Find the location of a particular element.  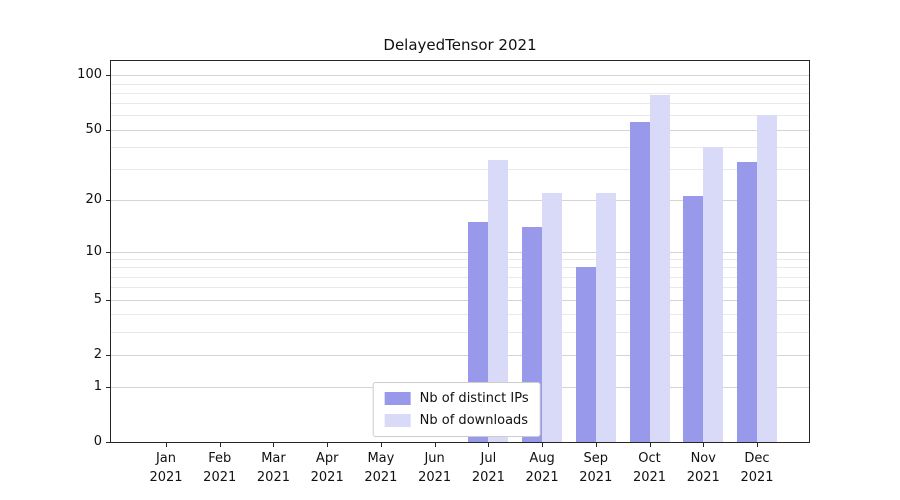

x-tick-label: Nov 2021 is located at coordinates (703, 468).